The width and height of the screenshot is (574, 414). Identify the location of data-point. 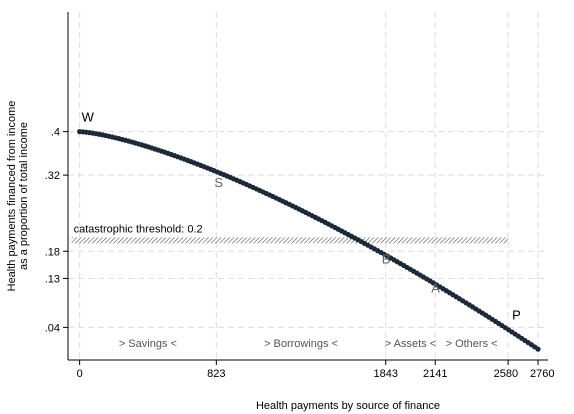
(538, 349).